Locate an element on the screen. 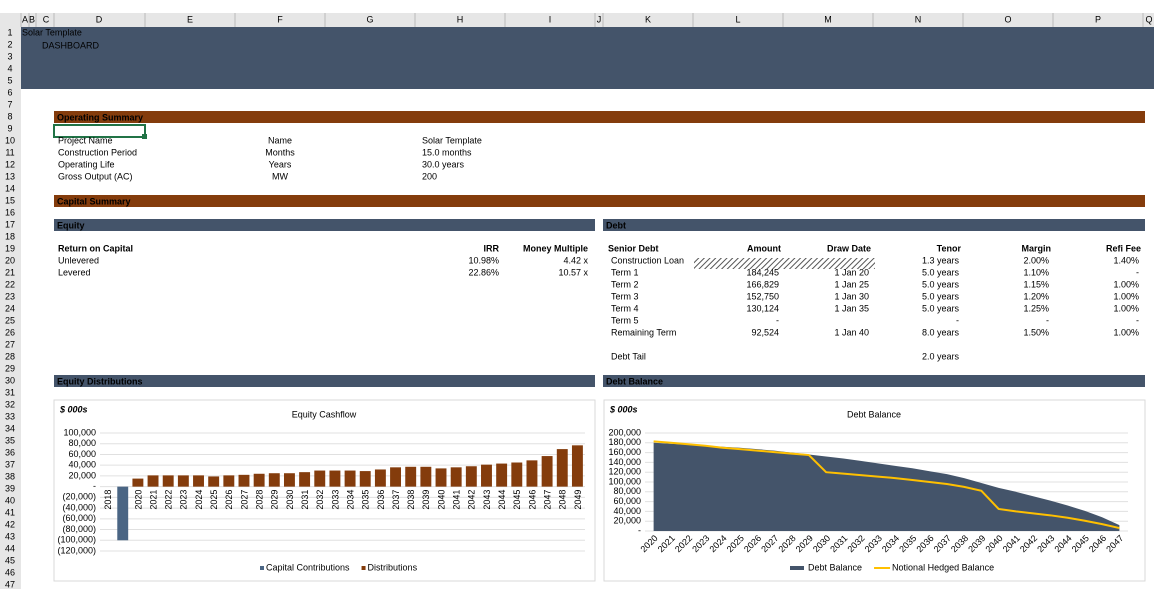  row-header: 7 is located at coordinates (9, 104).